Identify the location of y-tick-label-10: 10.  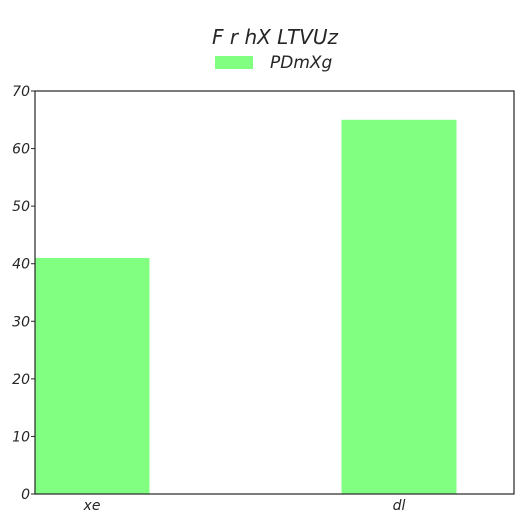
(21, 437).